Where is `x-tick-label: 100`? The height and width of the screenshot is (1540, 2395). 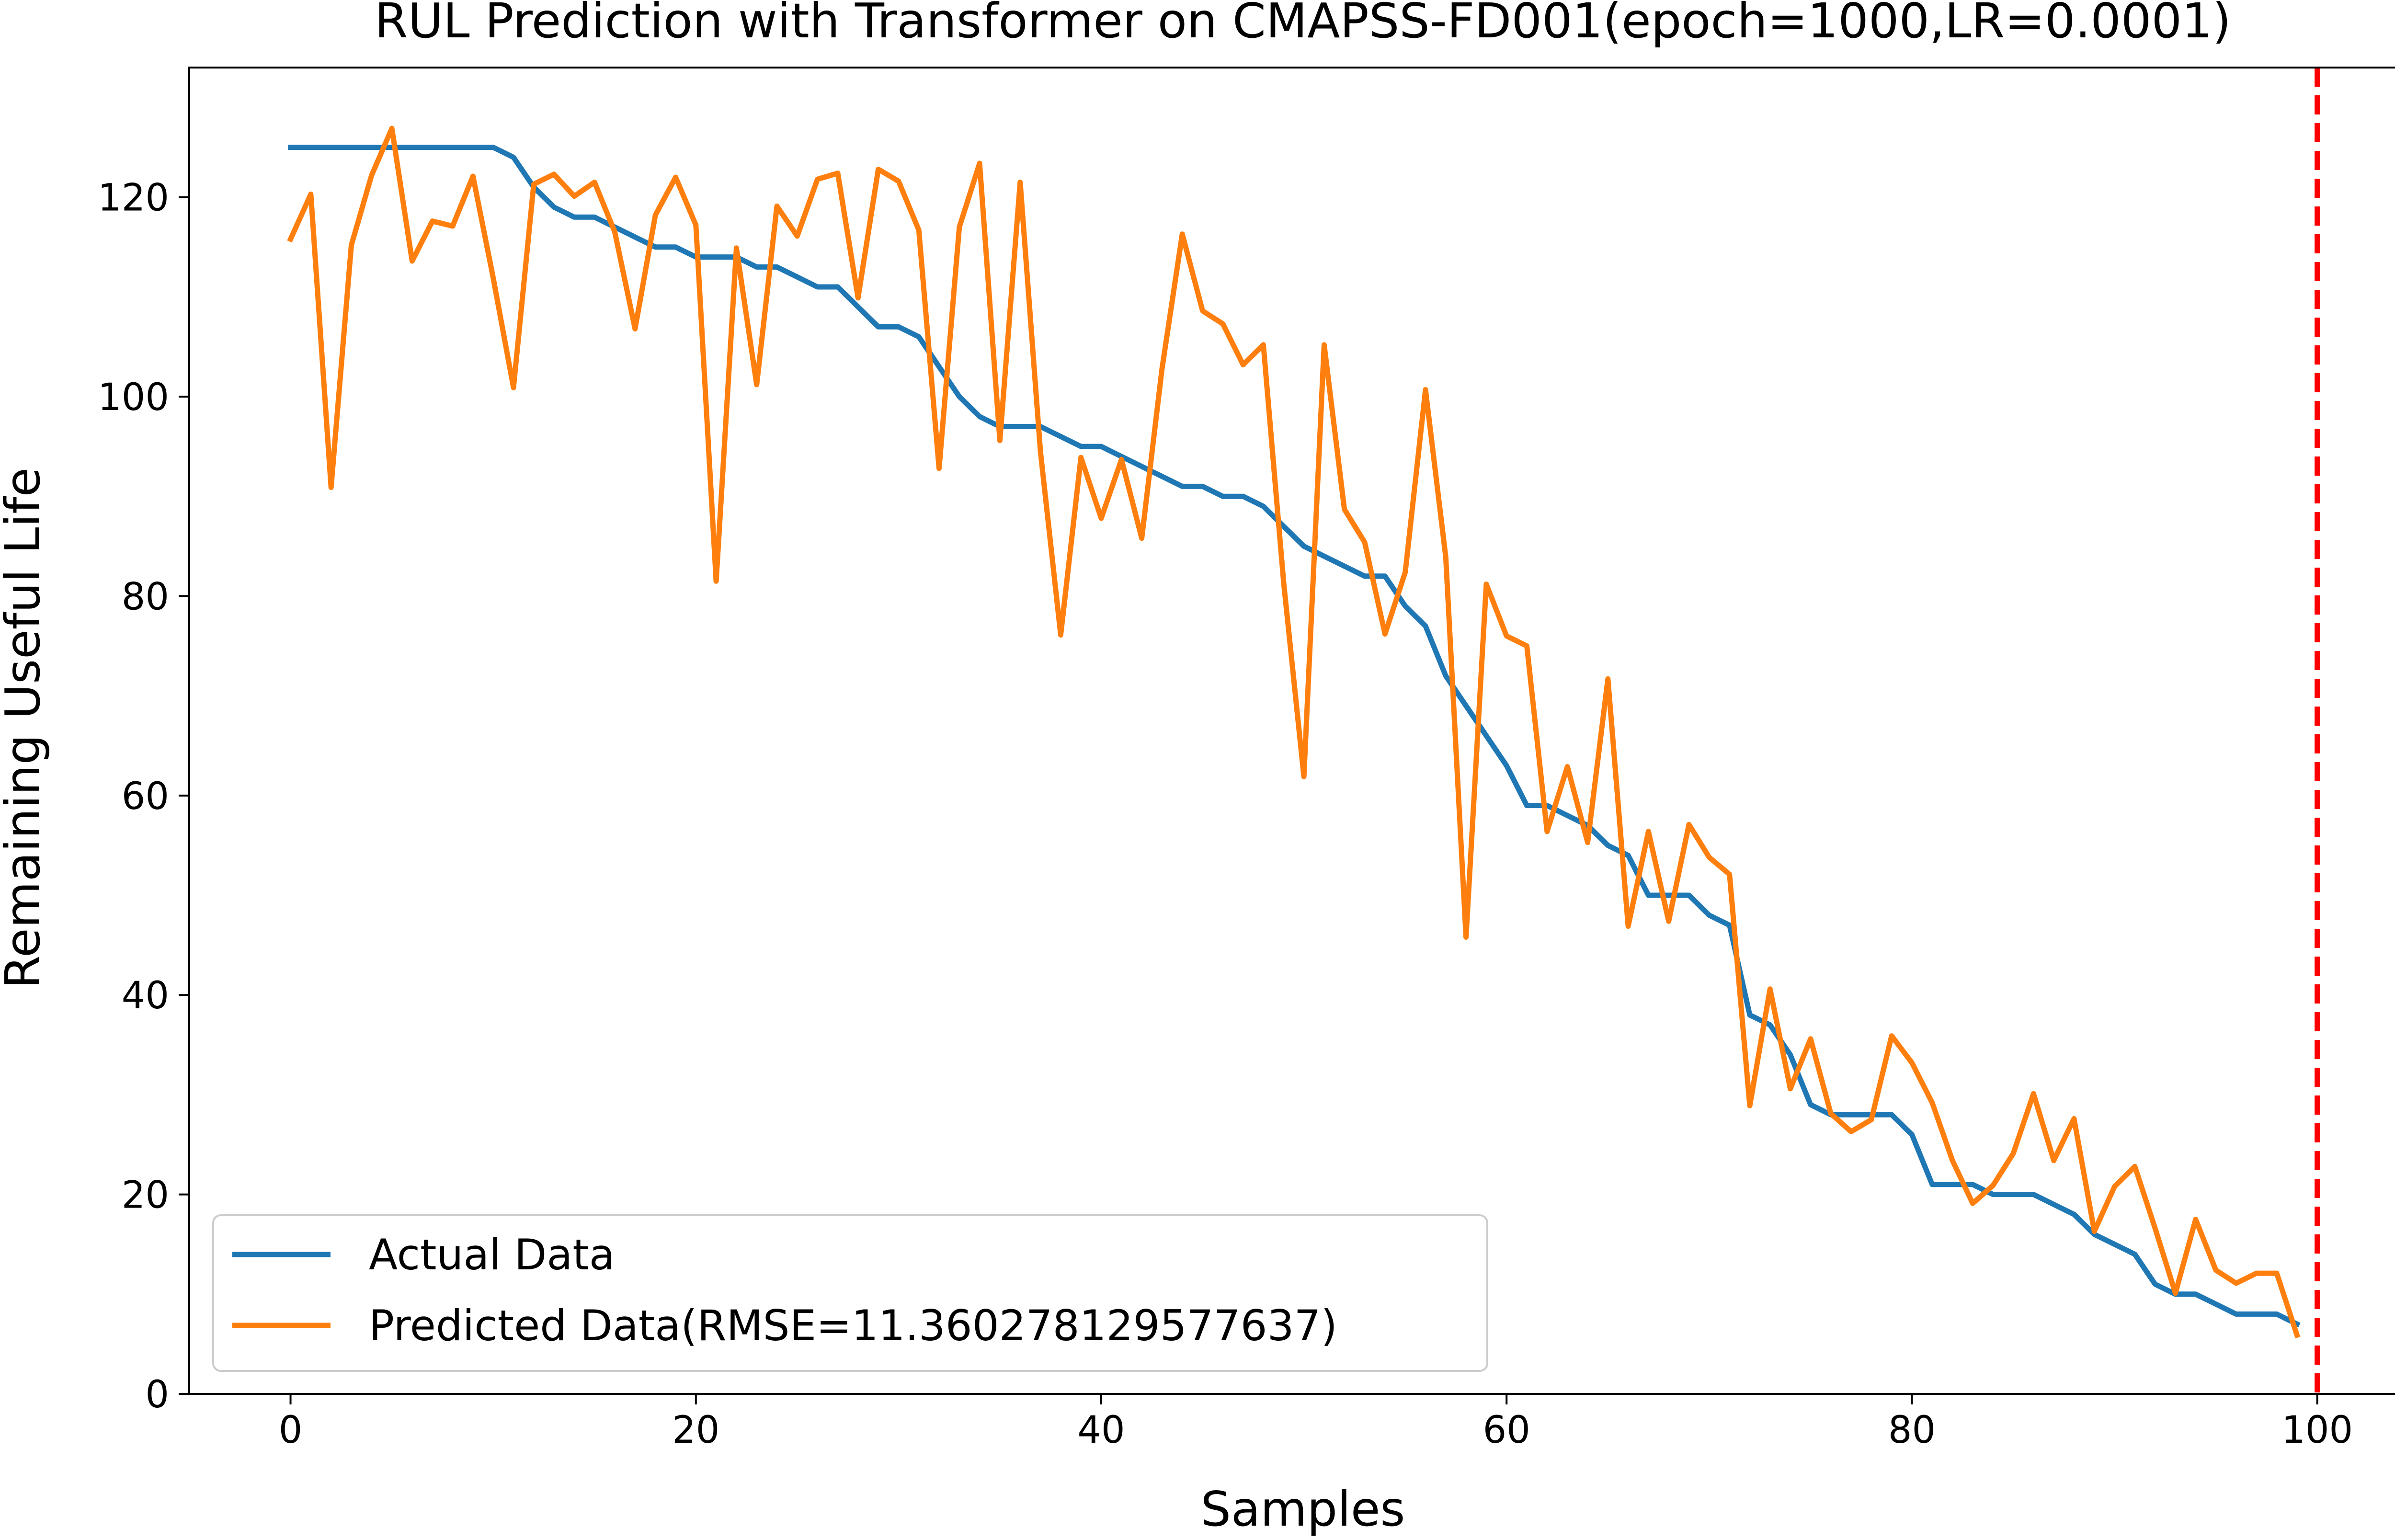
x-tick-label: 100 is located at coordinates (2317, 1430).